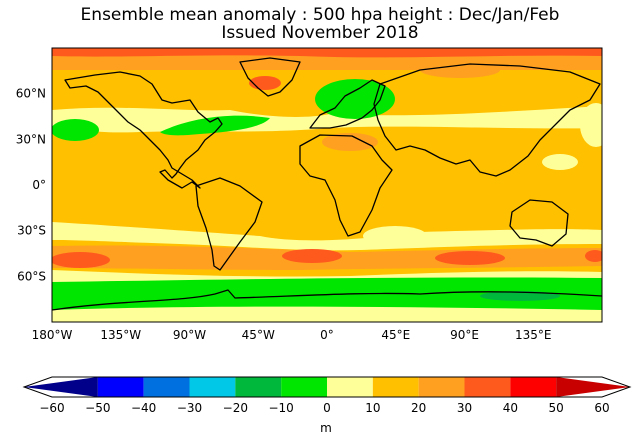  Describe the element at coordinates (327, 53) in the screenshot. I see `band-arctic-high` at that location.